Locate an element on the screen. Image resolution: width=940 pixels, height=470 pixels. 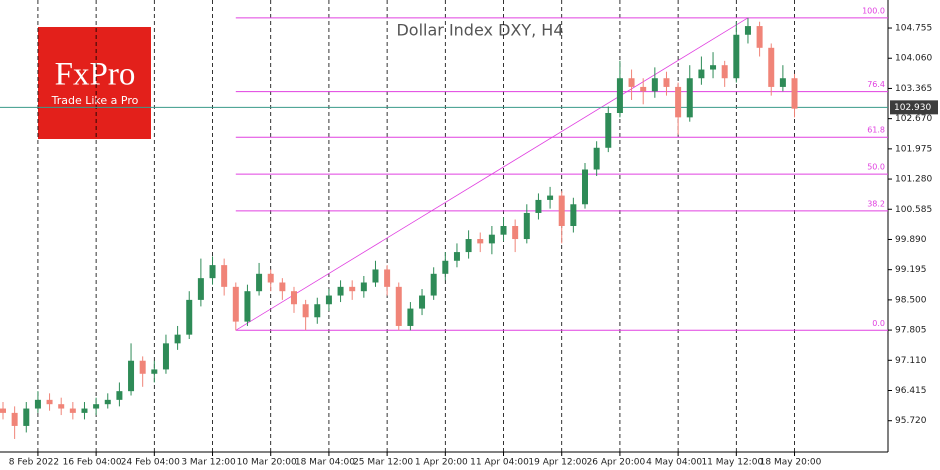
x-tick-label: 19 Apr 12:00 is located at coordinates (557, 463).